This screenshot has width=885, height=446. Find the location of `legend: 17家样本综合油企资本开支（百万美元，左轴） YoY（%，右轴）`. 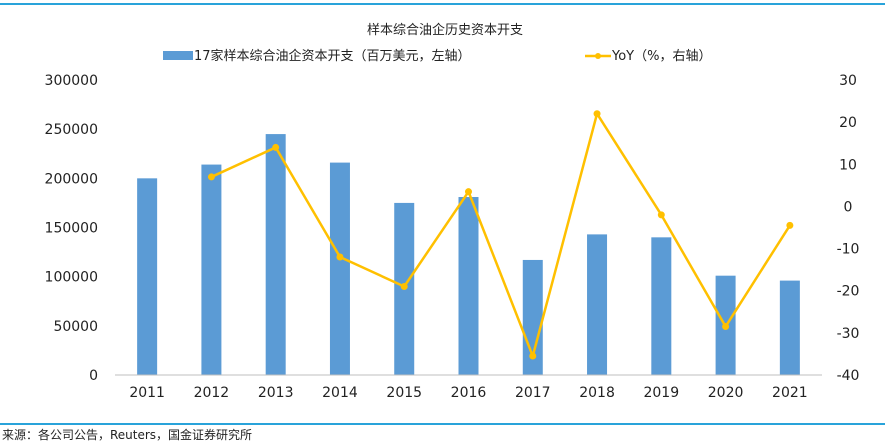

legend: 17家样本综合油企资本开支（百万美元，左轴） YoY（%，右轴） is located at coordinates (437, 56).